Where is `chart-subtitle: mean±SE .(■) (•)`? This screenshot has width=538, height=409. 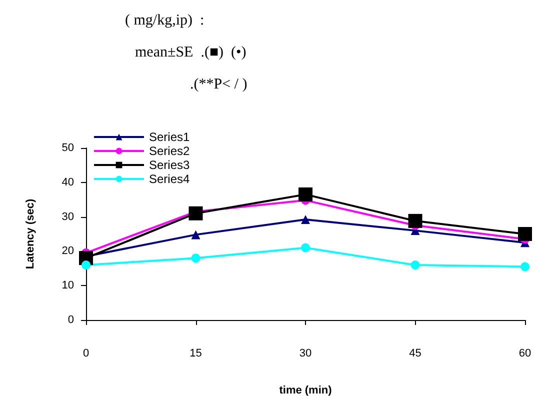
chart-subtitle: mean±SE .(■) (•) is located at coordinates (190, 52).